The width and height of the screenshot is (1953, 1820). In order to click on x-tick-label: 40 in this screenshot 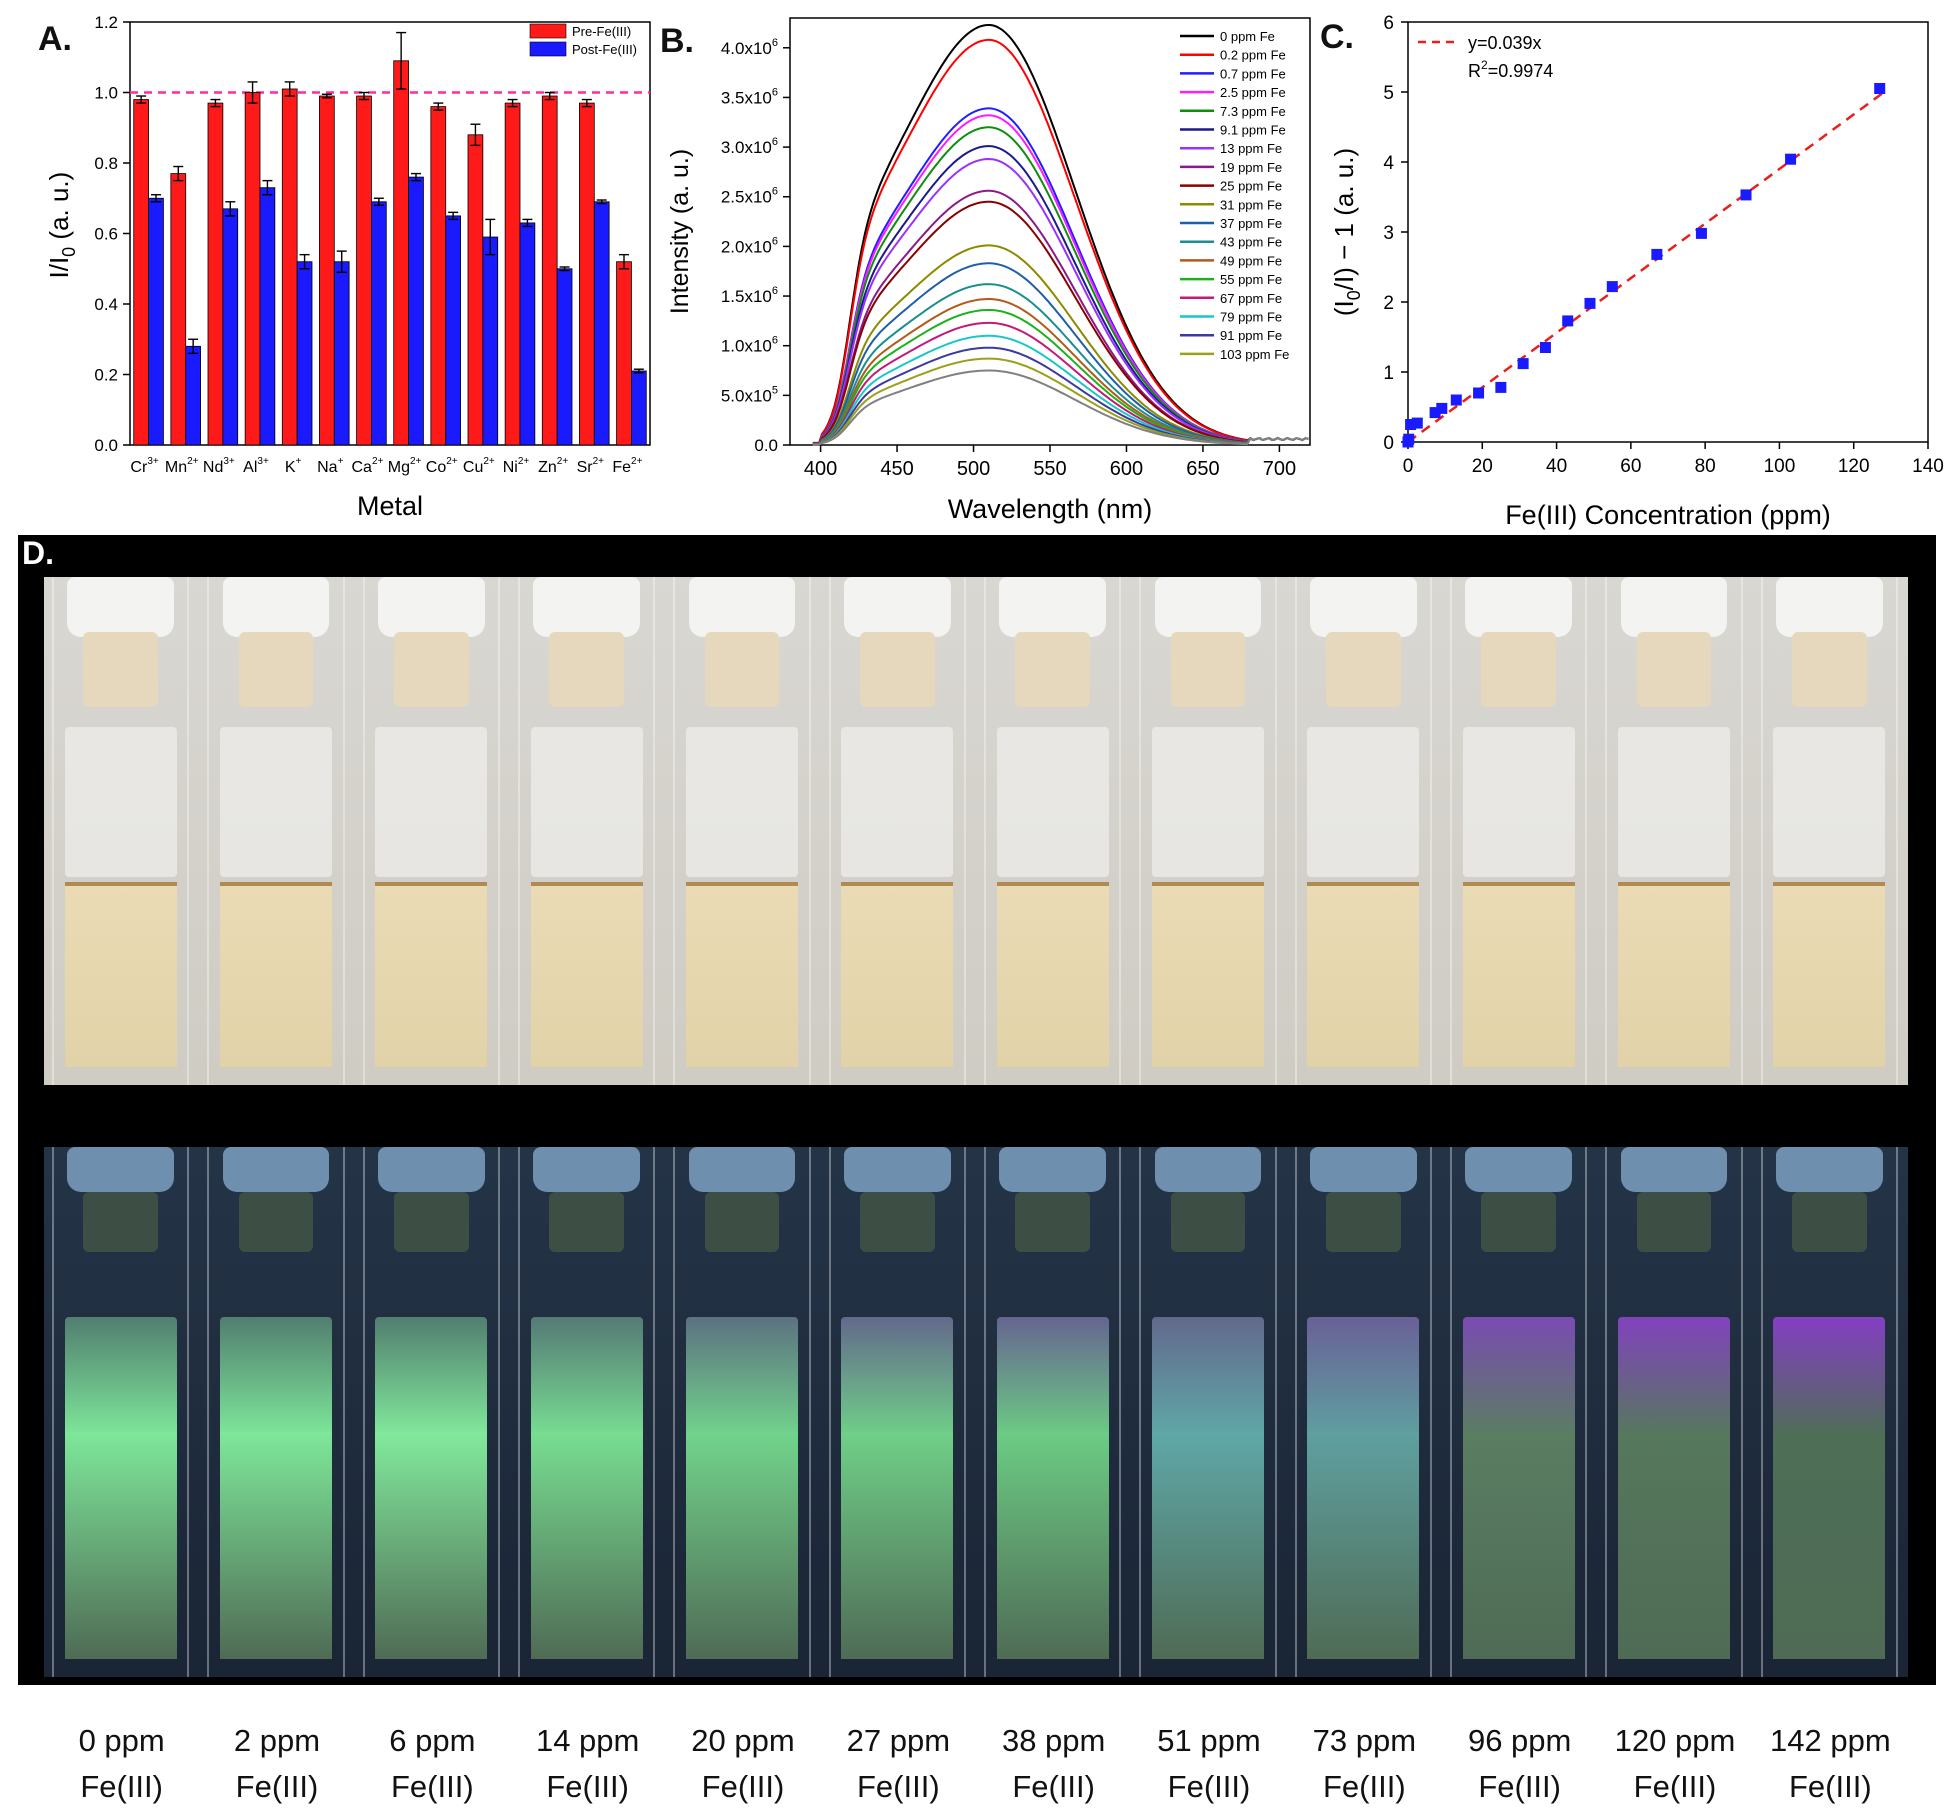, I will do `click(1556, 466)`.